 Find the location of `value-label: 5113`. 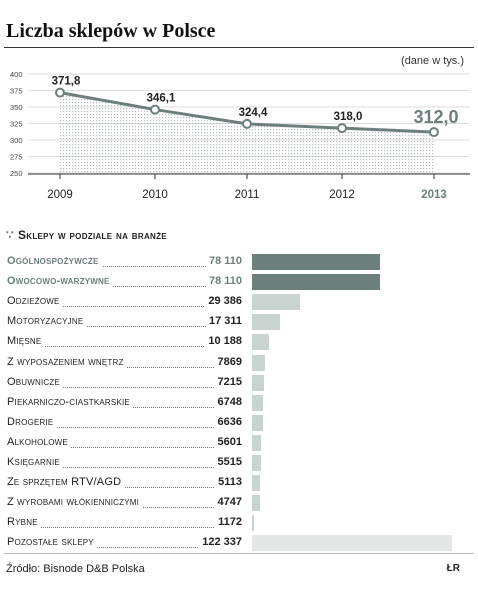

value-label: 5113 is located at coordinates (228, 482).